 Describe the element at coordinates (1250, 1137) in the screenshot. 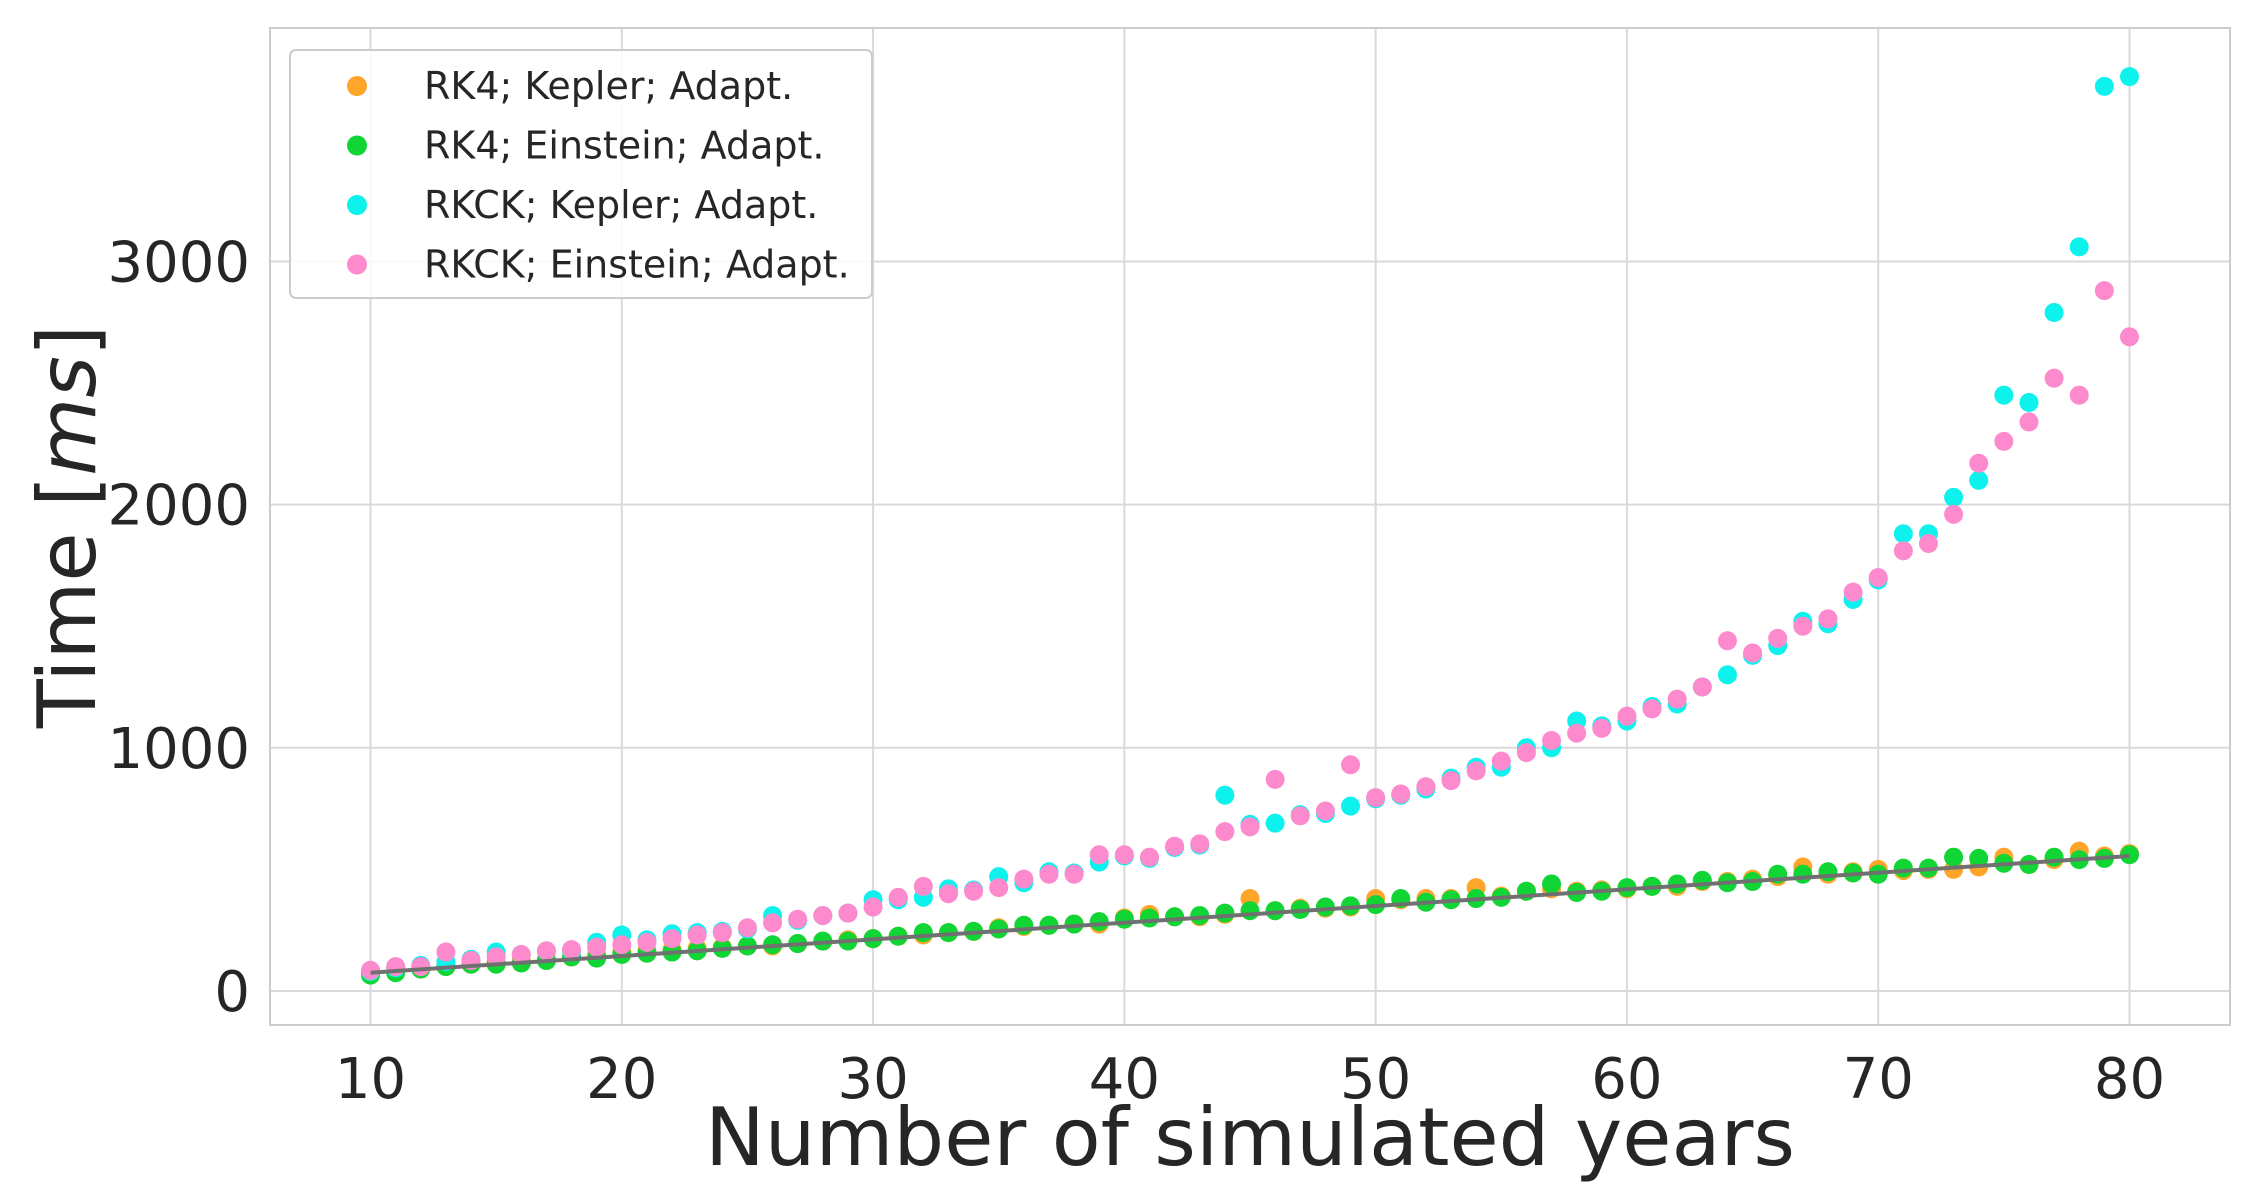

I see `x-axis-title: Number of simulated years` at that location.